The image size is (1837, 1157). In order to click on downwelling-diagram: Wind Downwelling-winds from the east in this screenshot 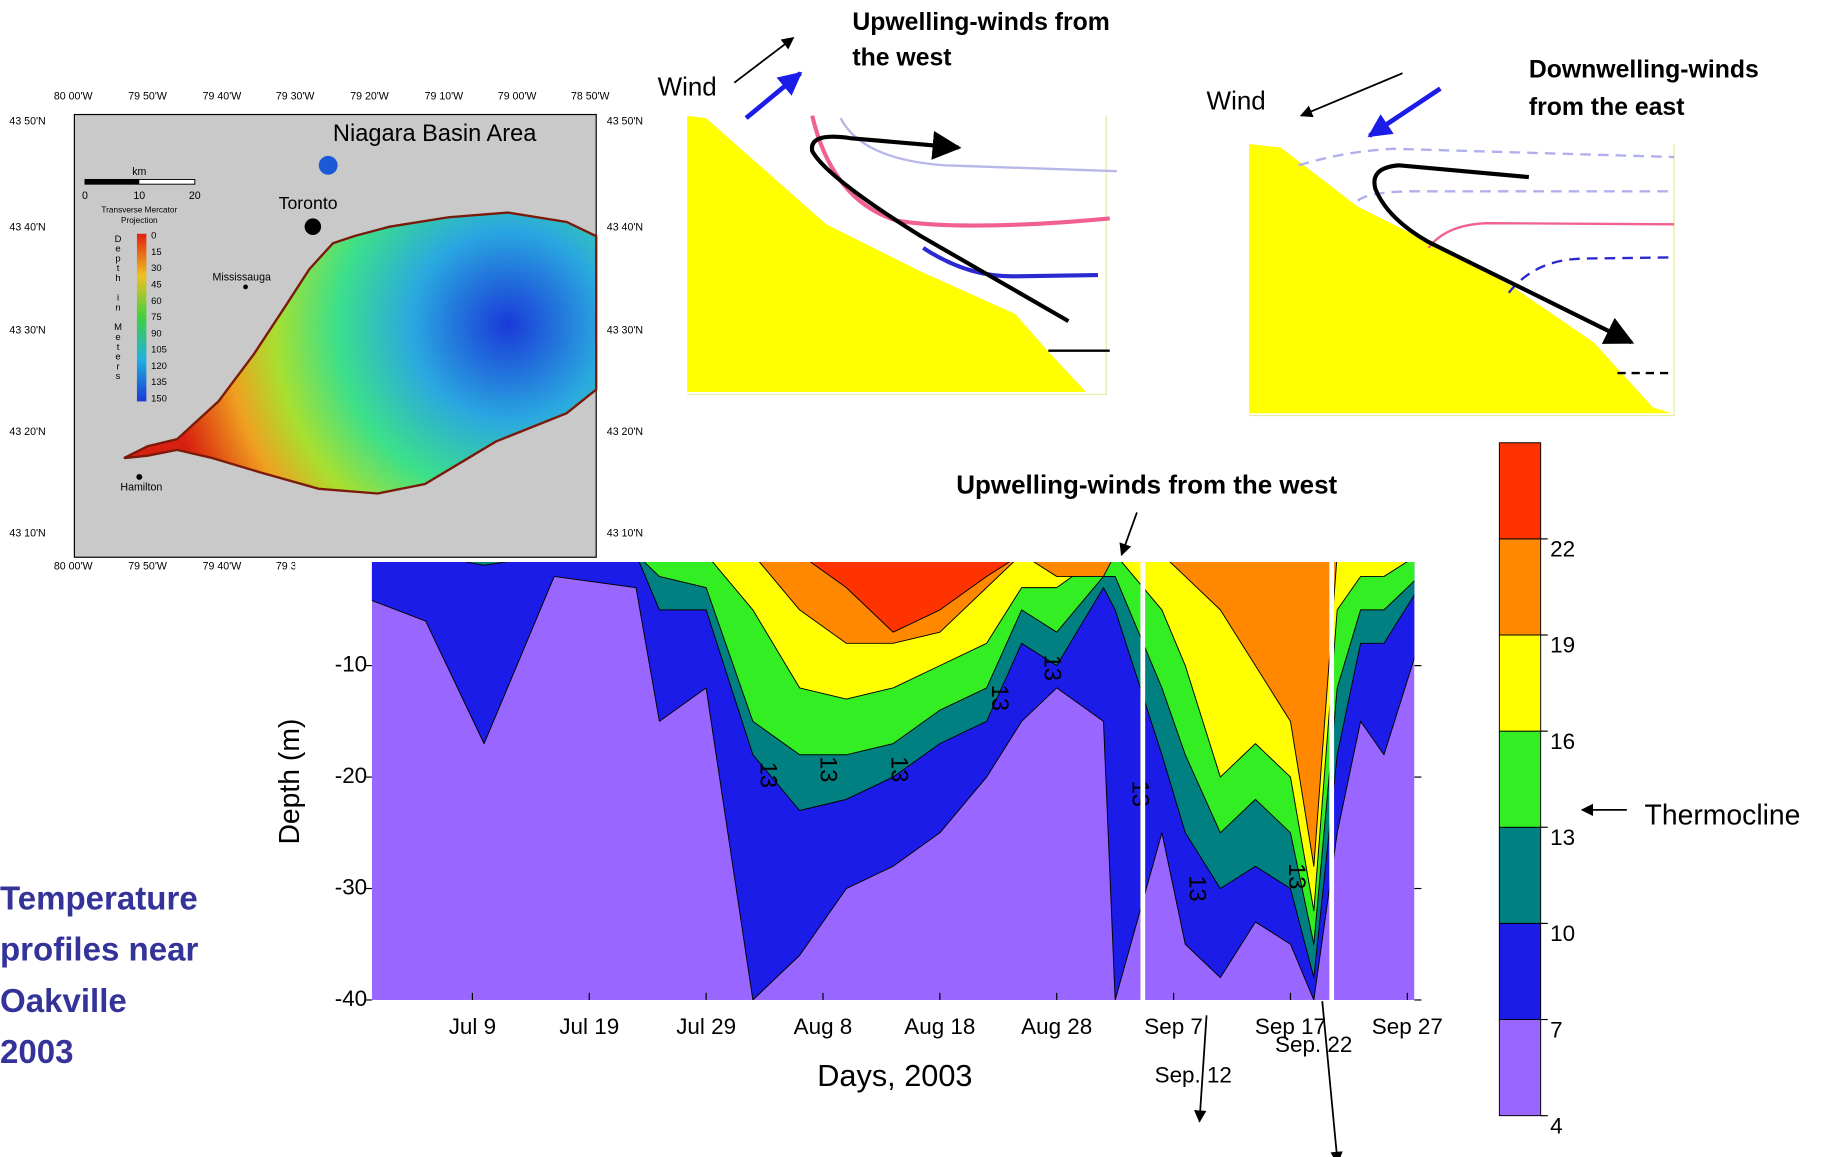, I will do `click(1483, 236)`.